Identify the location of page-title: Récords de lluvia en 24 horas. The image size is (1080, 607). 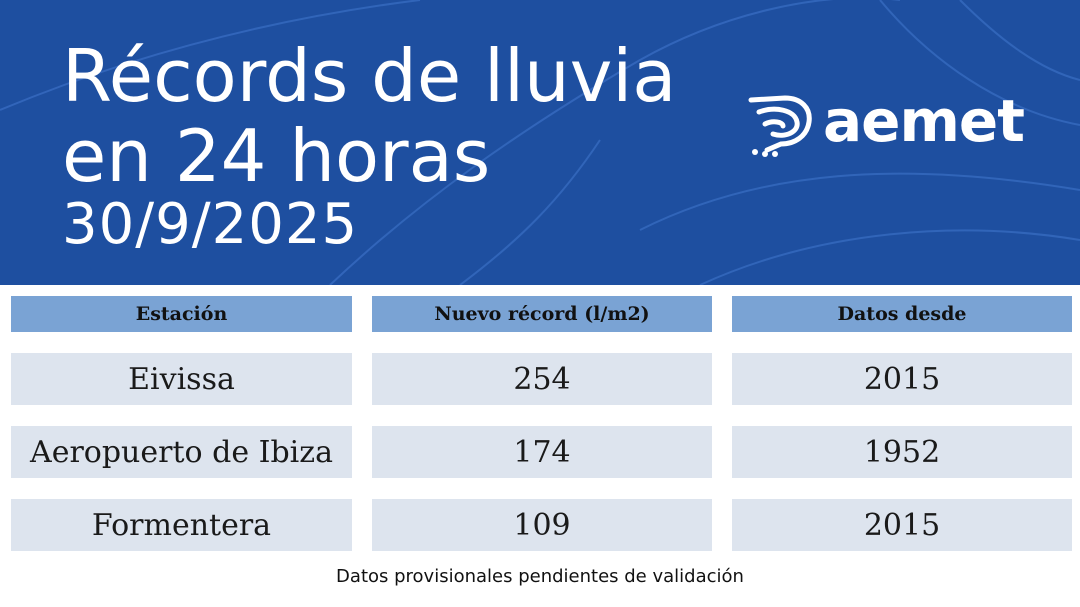
(369, 116).